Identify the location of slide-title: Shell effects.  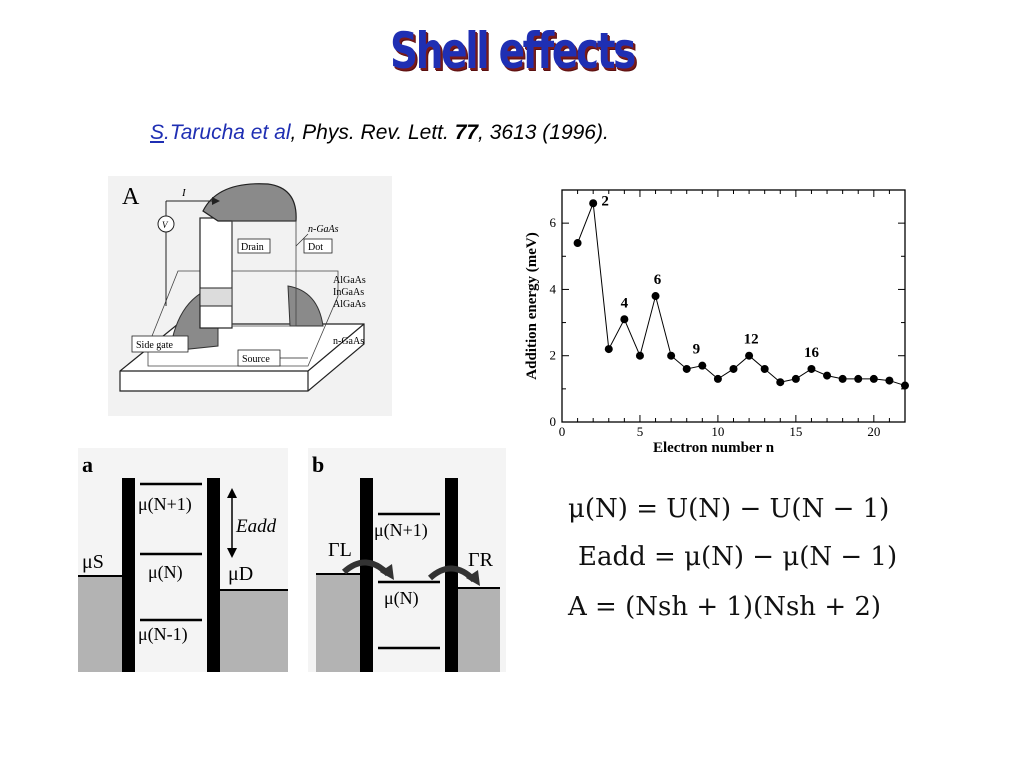
(512, 51).